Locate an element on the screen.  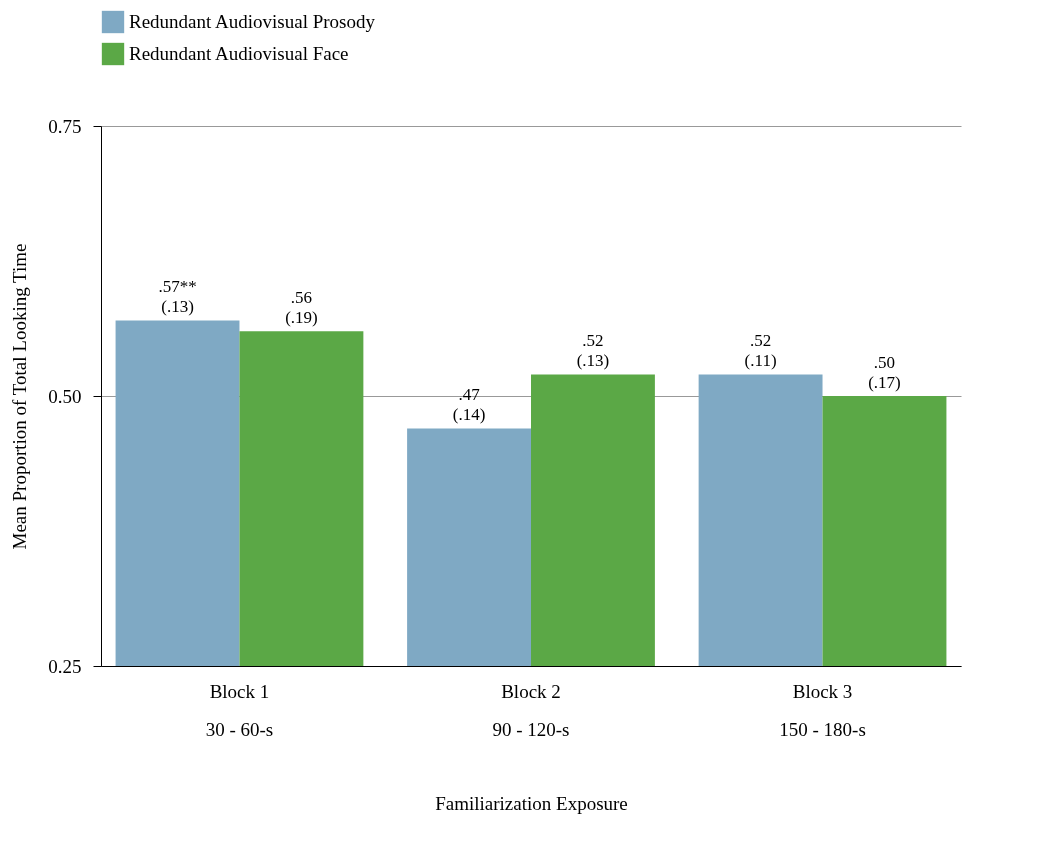
data-label: .52 (.13) is located at coordinates (593, 351).